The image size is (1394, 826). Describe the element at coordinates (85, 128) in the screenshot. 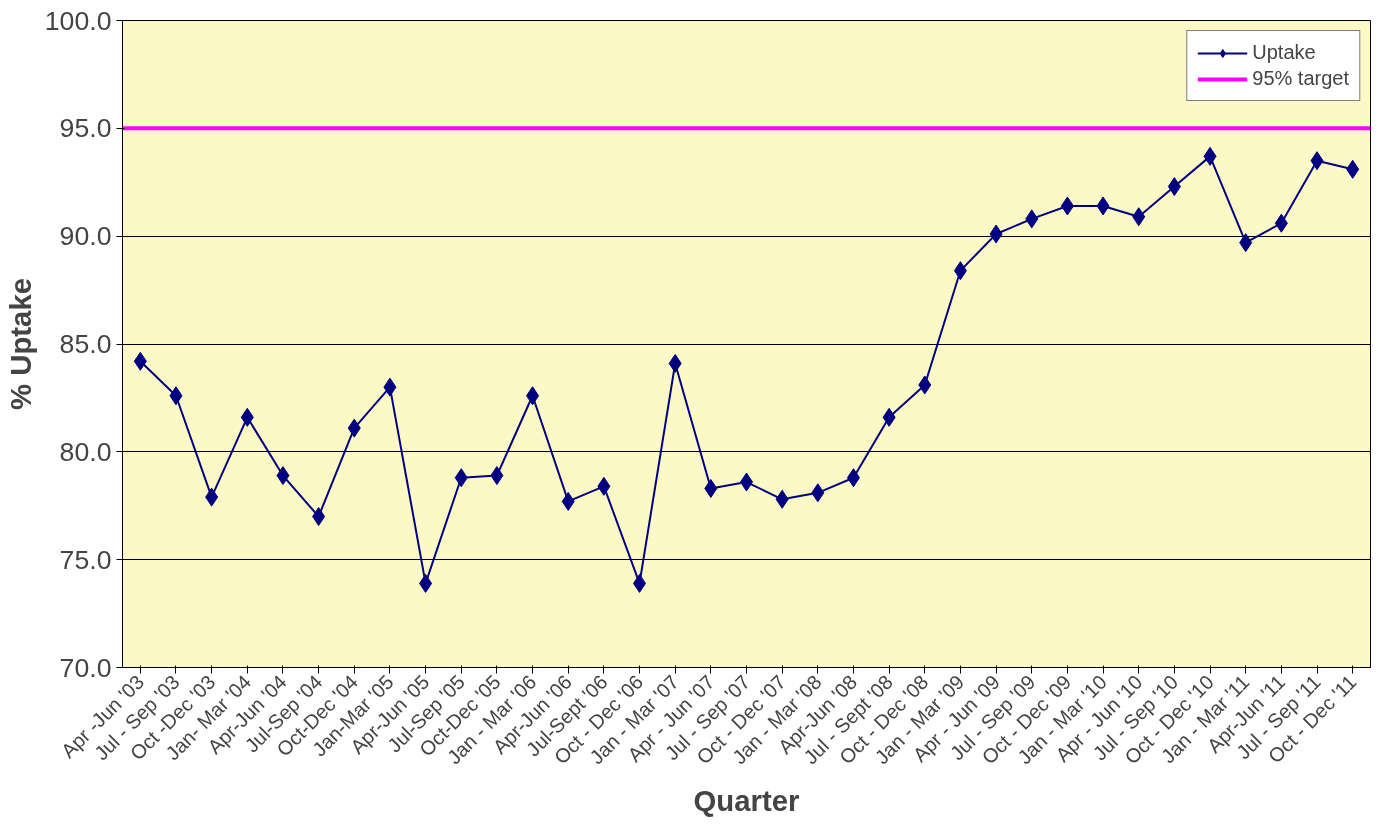

I see `y-tick-label: 95.0` at that location.